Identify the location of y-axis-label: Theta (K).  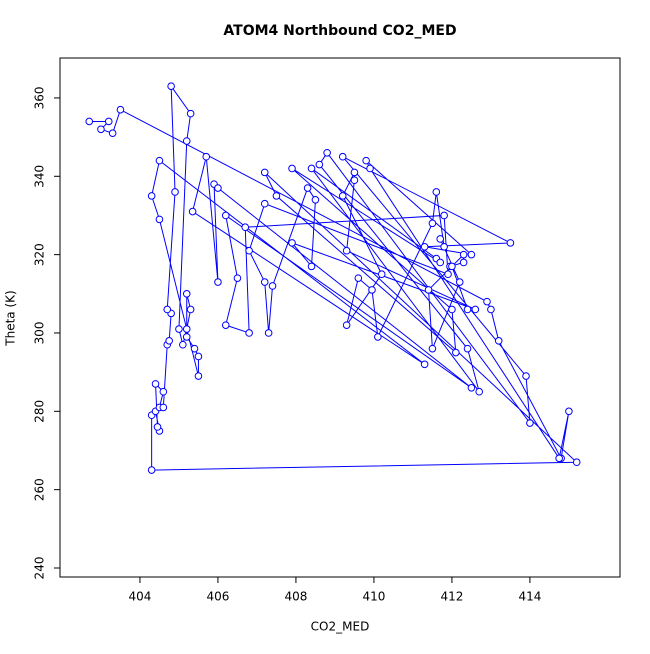
(11, 318).